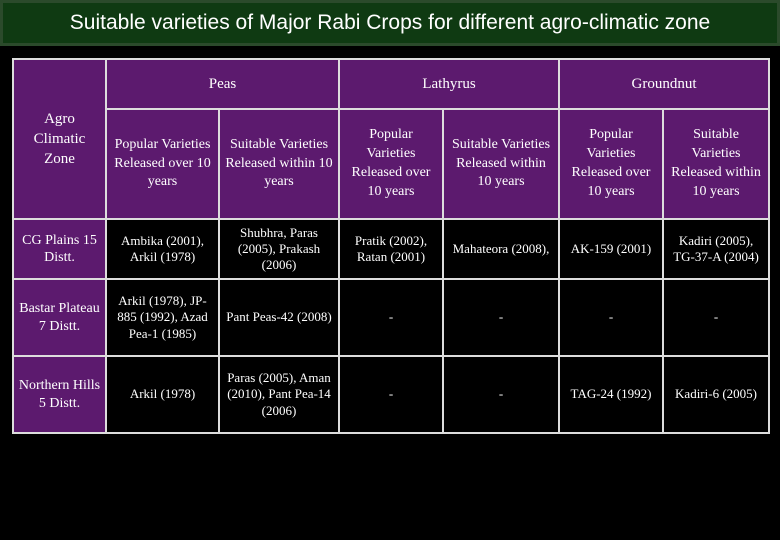 The image size is (780, 540). What do you see at coordinates (279, 249) in the screenshot?
I see `variety-cell: Shubhra, Paras (2005), Prakash (2006)` at bounding box center [279, 249].